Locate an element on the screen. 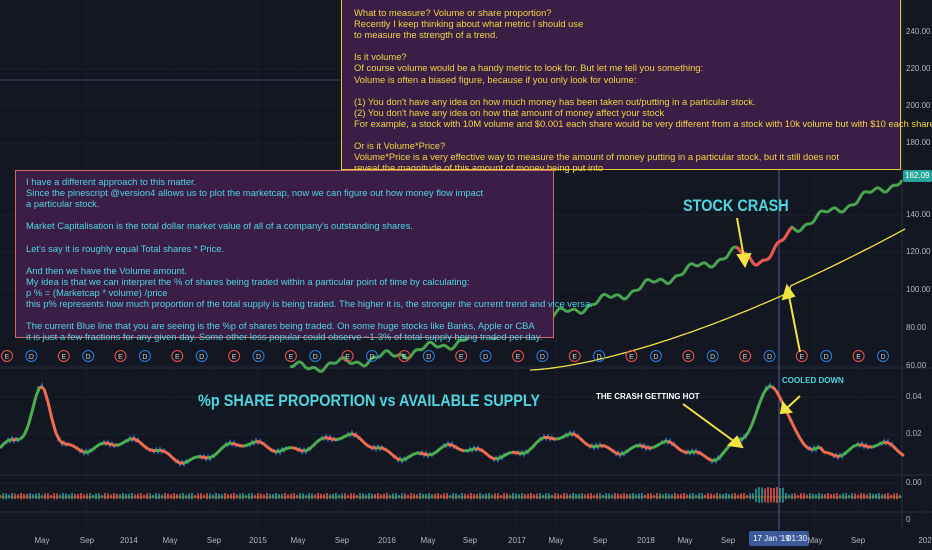 This screenshot has width=932, height=550. arrow-head is located at coordinates (744, 260).